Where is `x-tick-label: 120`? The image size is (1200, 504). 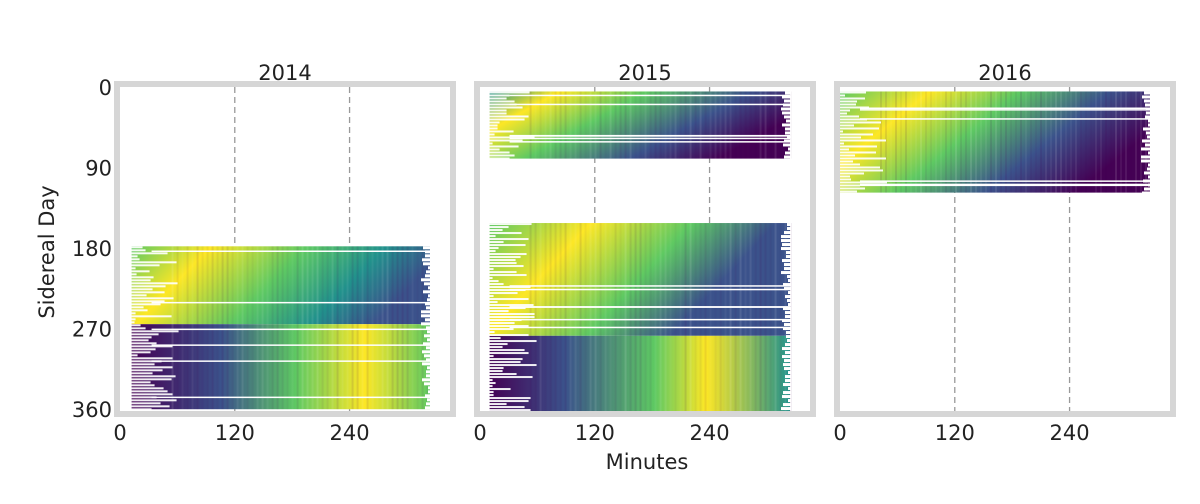
x-tick-label: 120 is located at coordinates (235, 433).